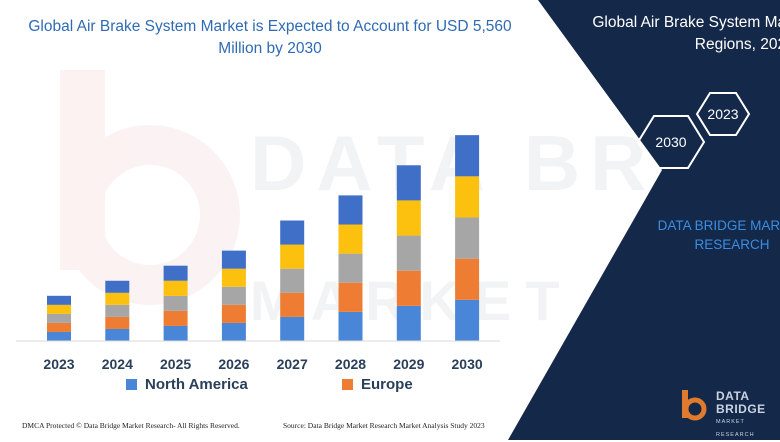 The image size is (780, 442). What do you see at coordinates (408, 253) in the screenshot?
I see `bar-segment-2029-s3` at bounding box center [408, 253].